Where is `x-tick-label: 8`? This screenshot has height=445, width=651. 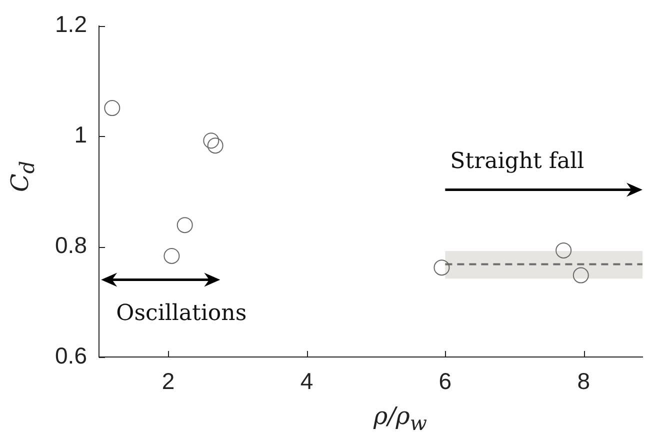
x-tick-label: 8 is located at coordinates (583, 381).